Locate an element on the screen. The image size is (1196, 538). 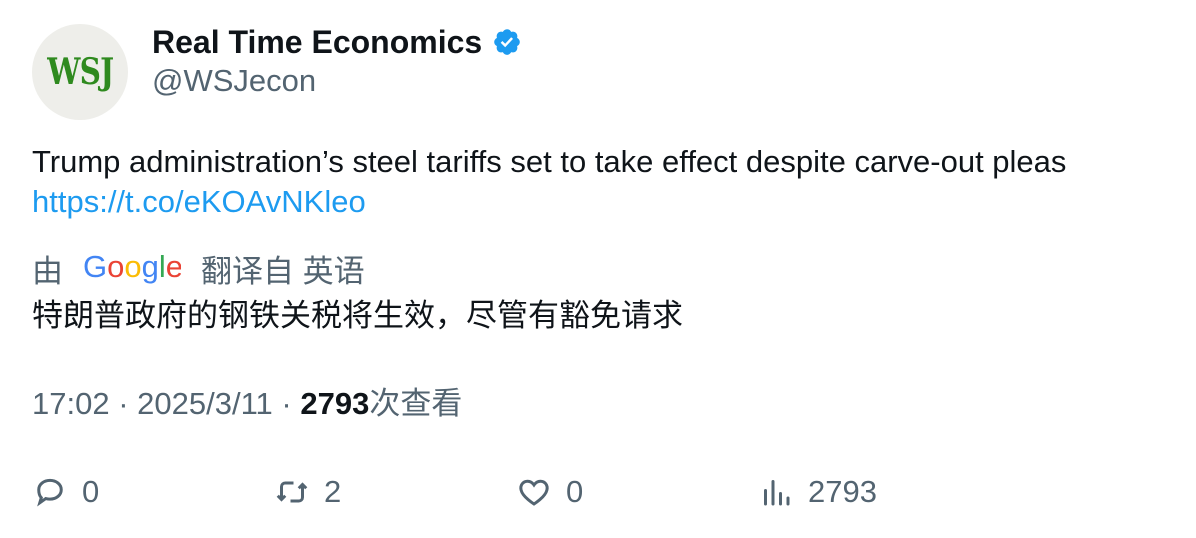
avatar-logo-text: WSJ is located at coordinates (80, 72).